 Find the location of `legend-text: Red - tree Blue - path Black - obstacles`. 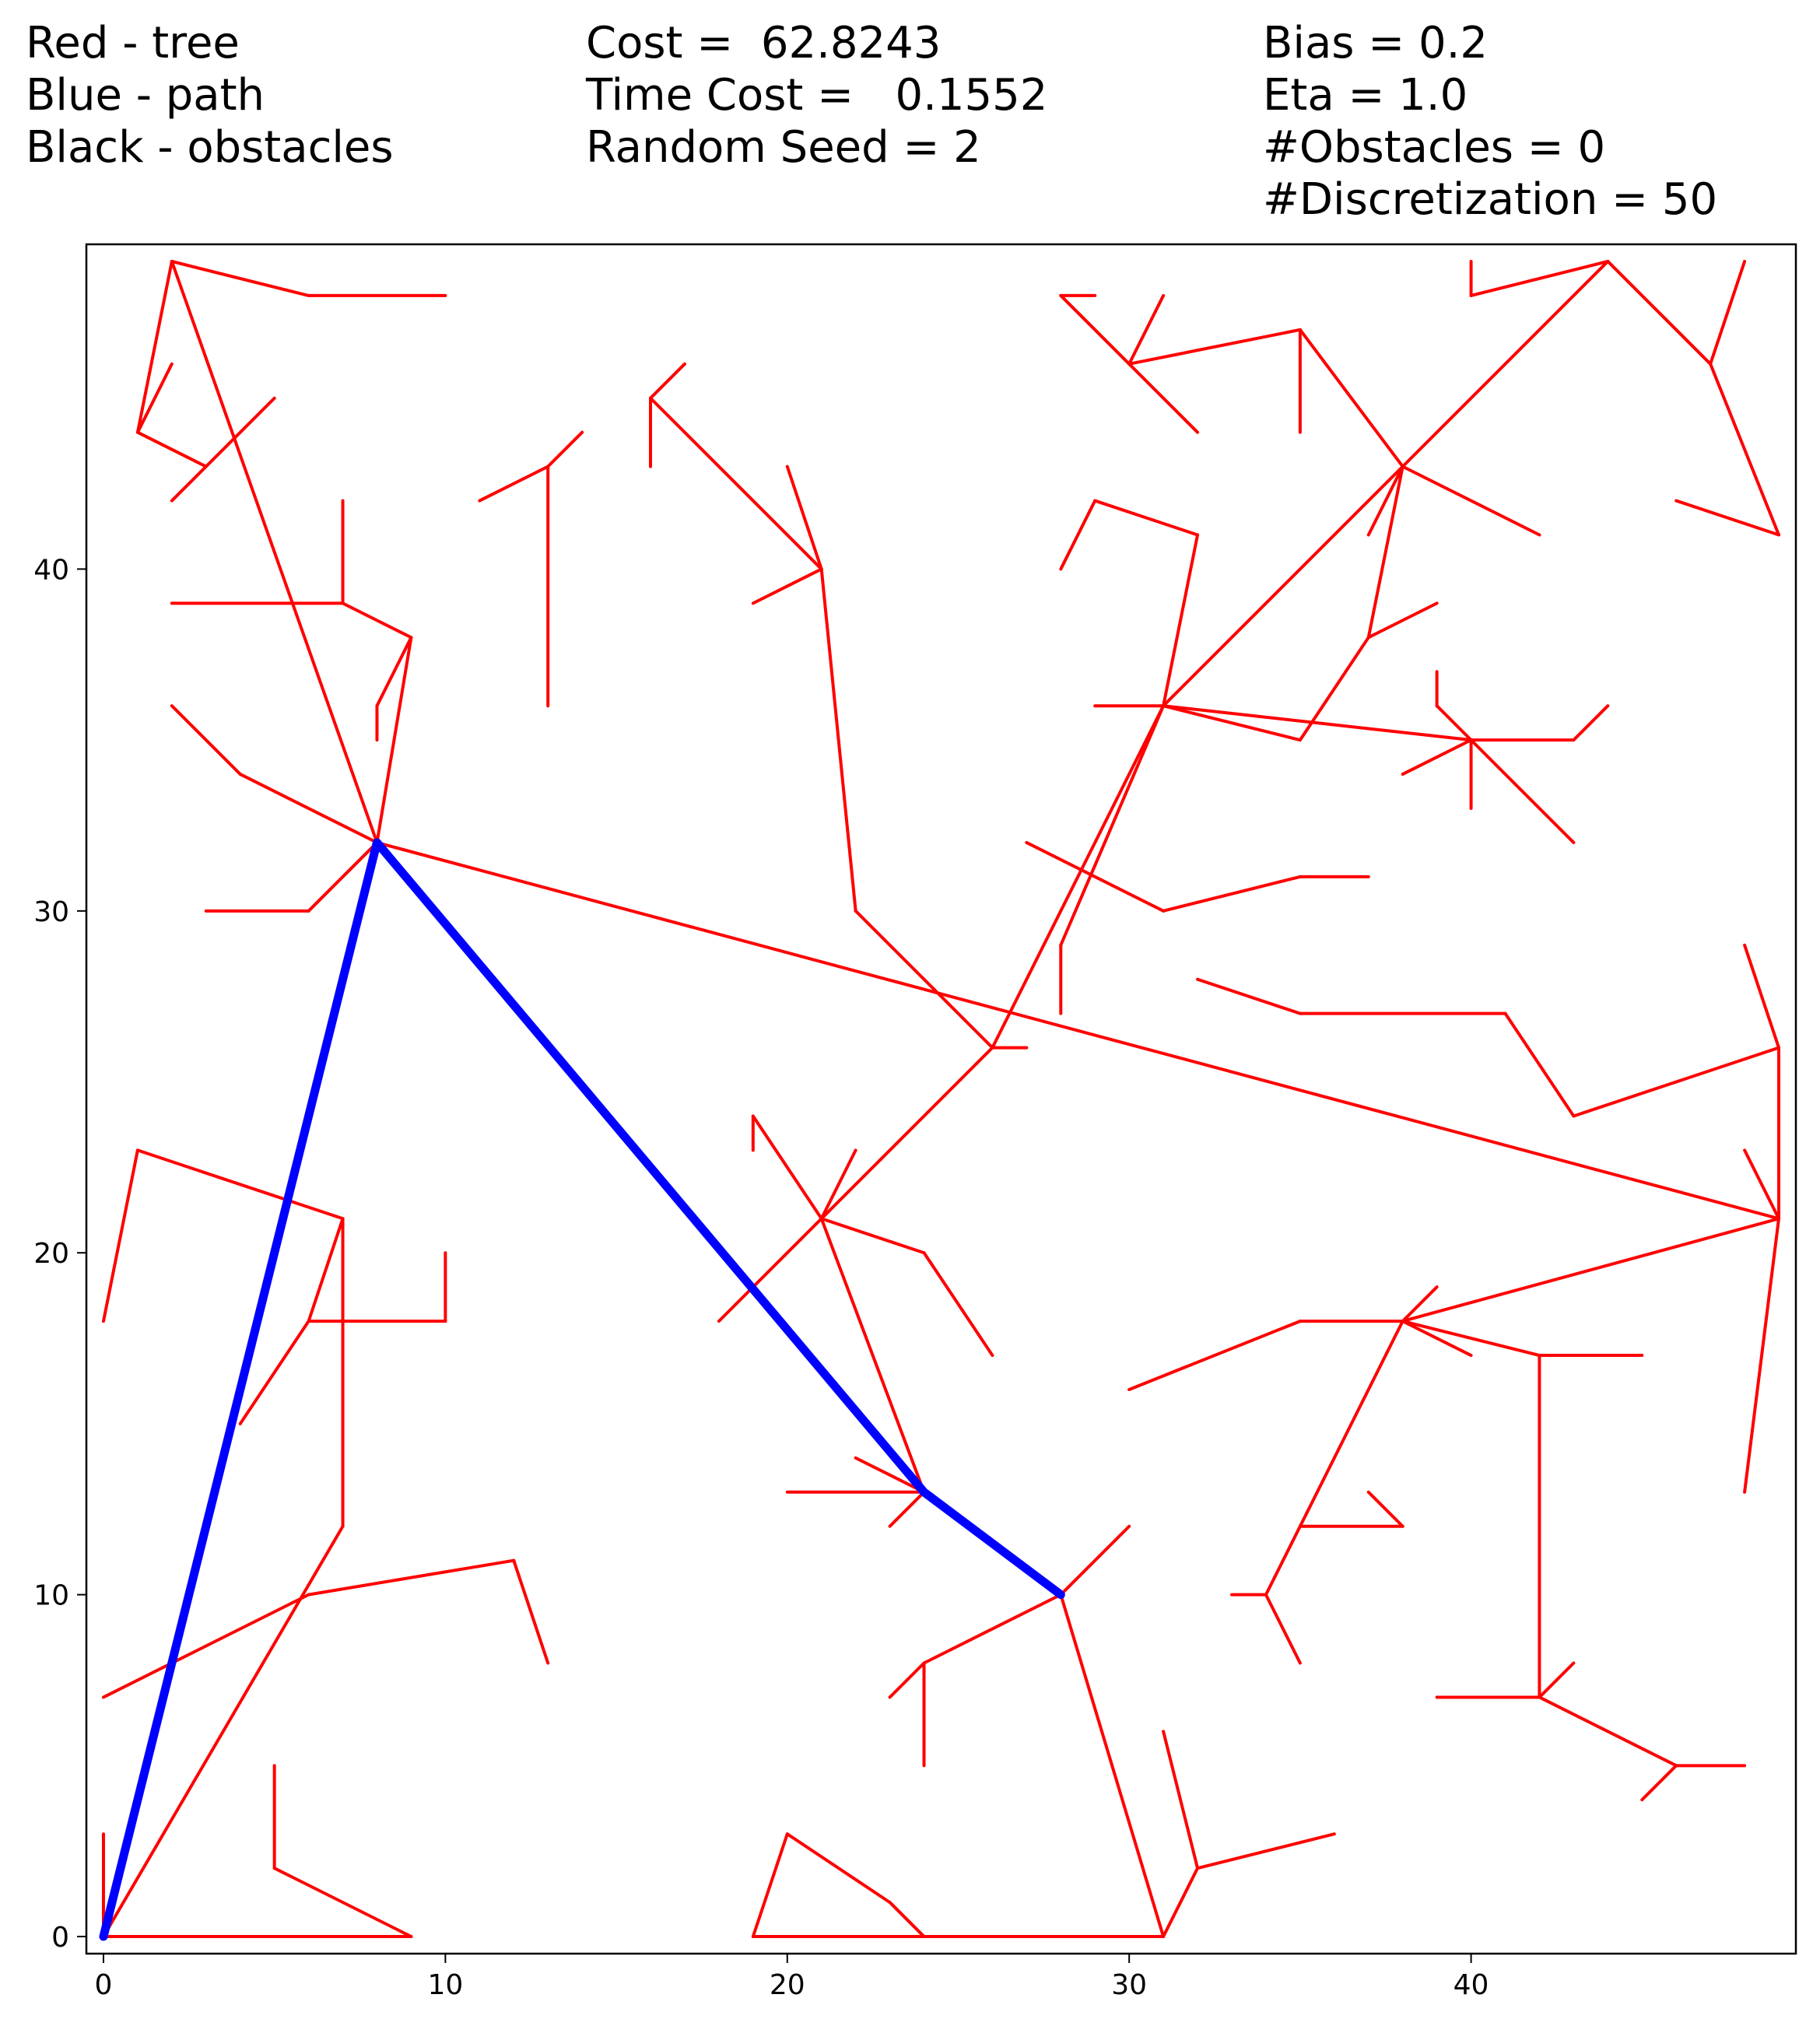

legend-text: Red - tree Blue - path Black - obstacles is located at coordinates (210, 95).